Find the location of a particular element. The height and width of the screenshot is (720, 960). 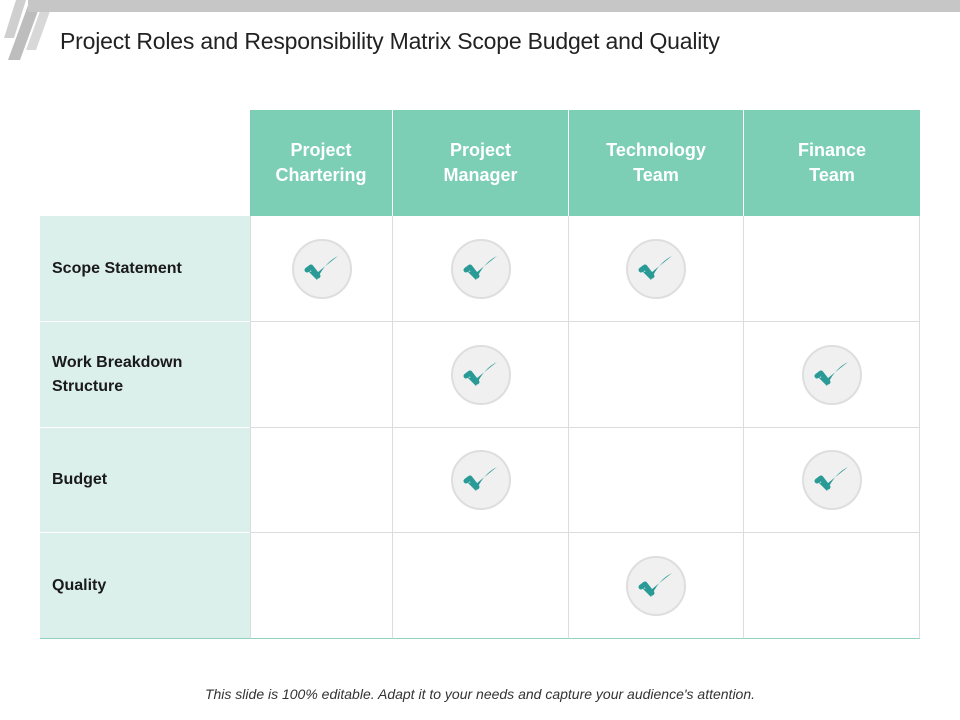

row-label-line1: Budget is located at coordinates (80, 479).